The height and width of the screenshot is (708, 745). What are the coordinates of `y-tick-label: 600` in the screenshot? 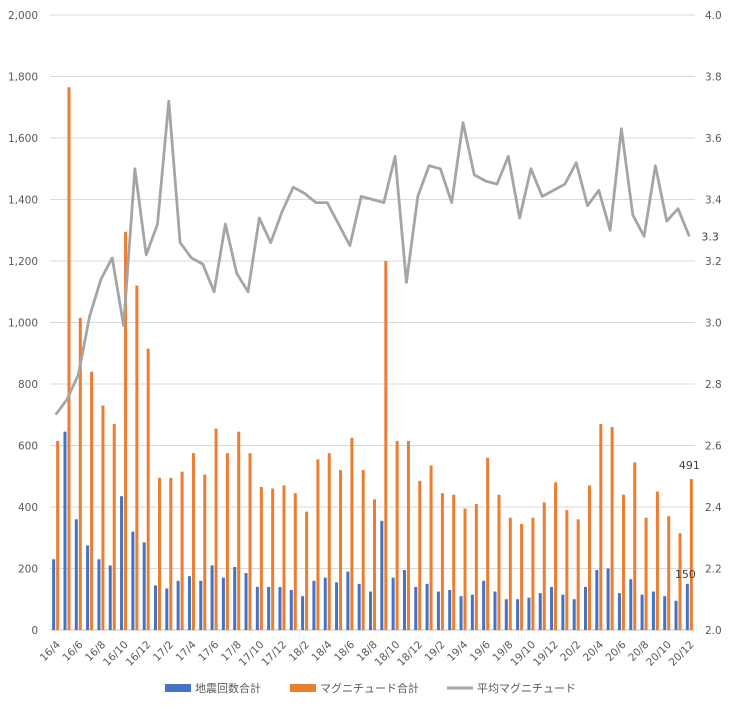 It's located at (28, 447).